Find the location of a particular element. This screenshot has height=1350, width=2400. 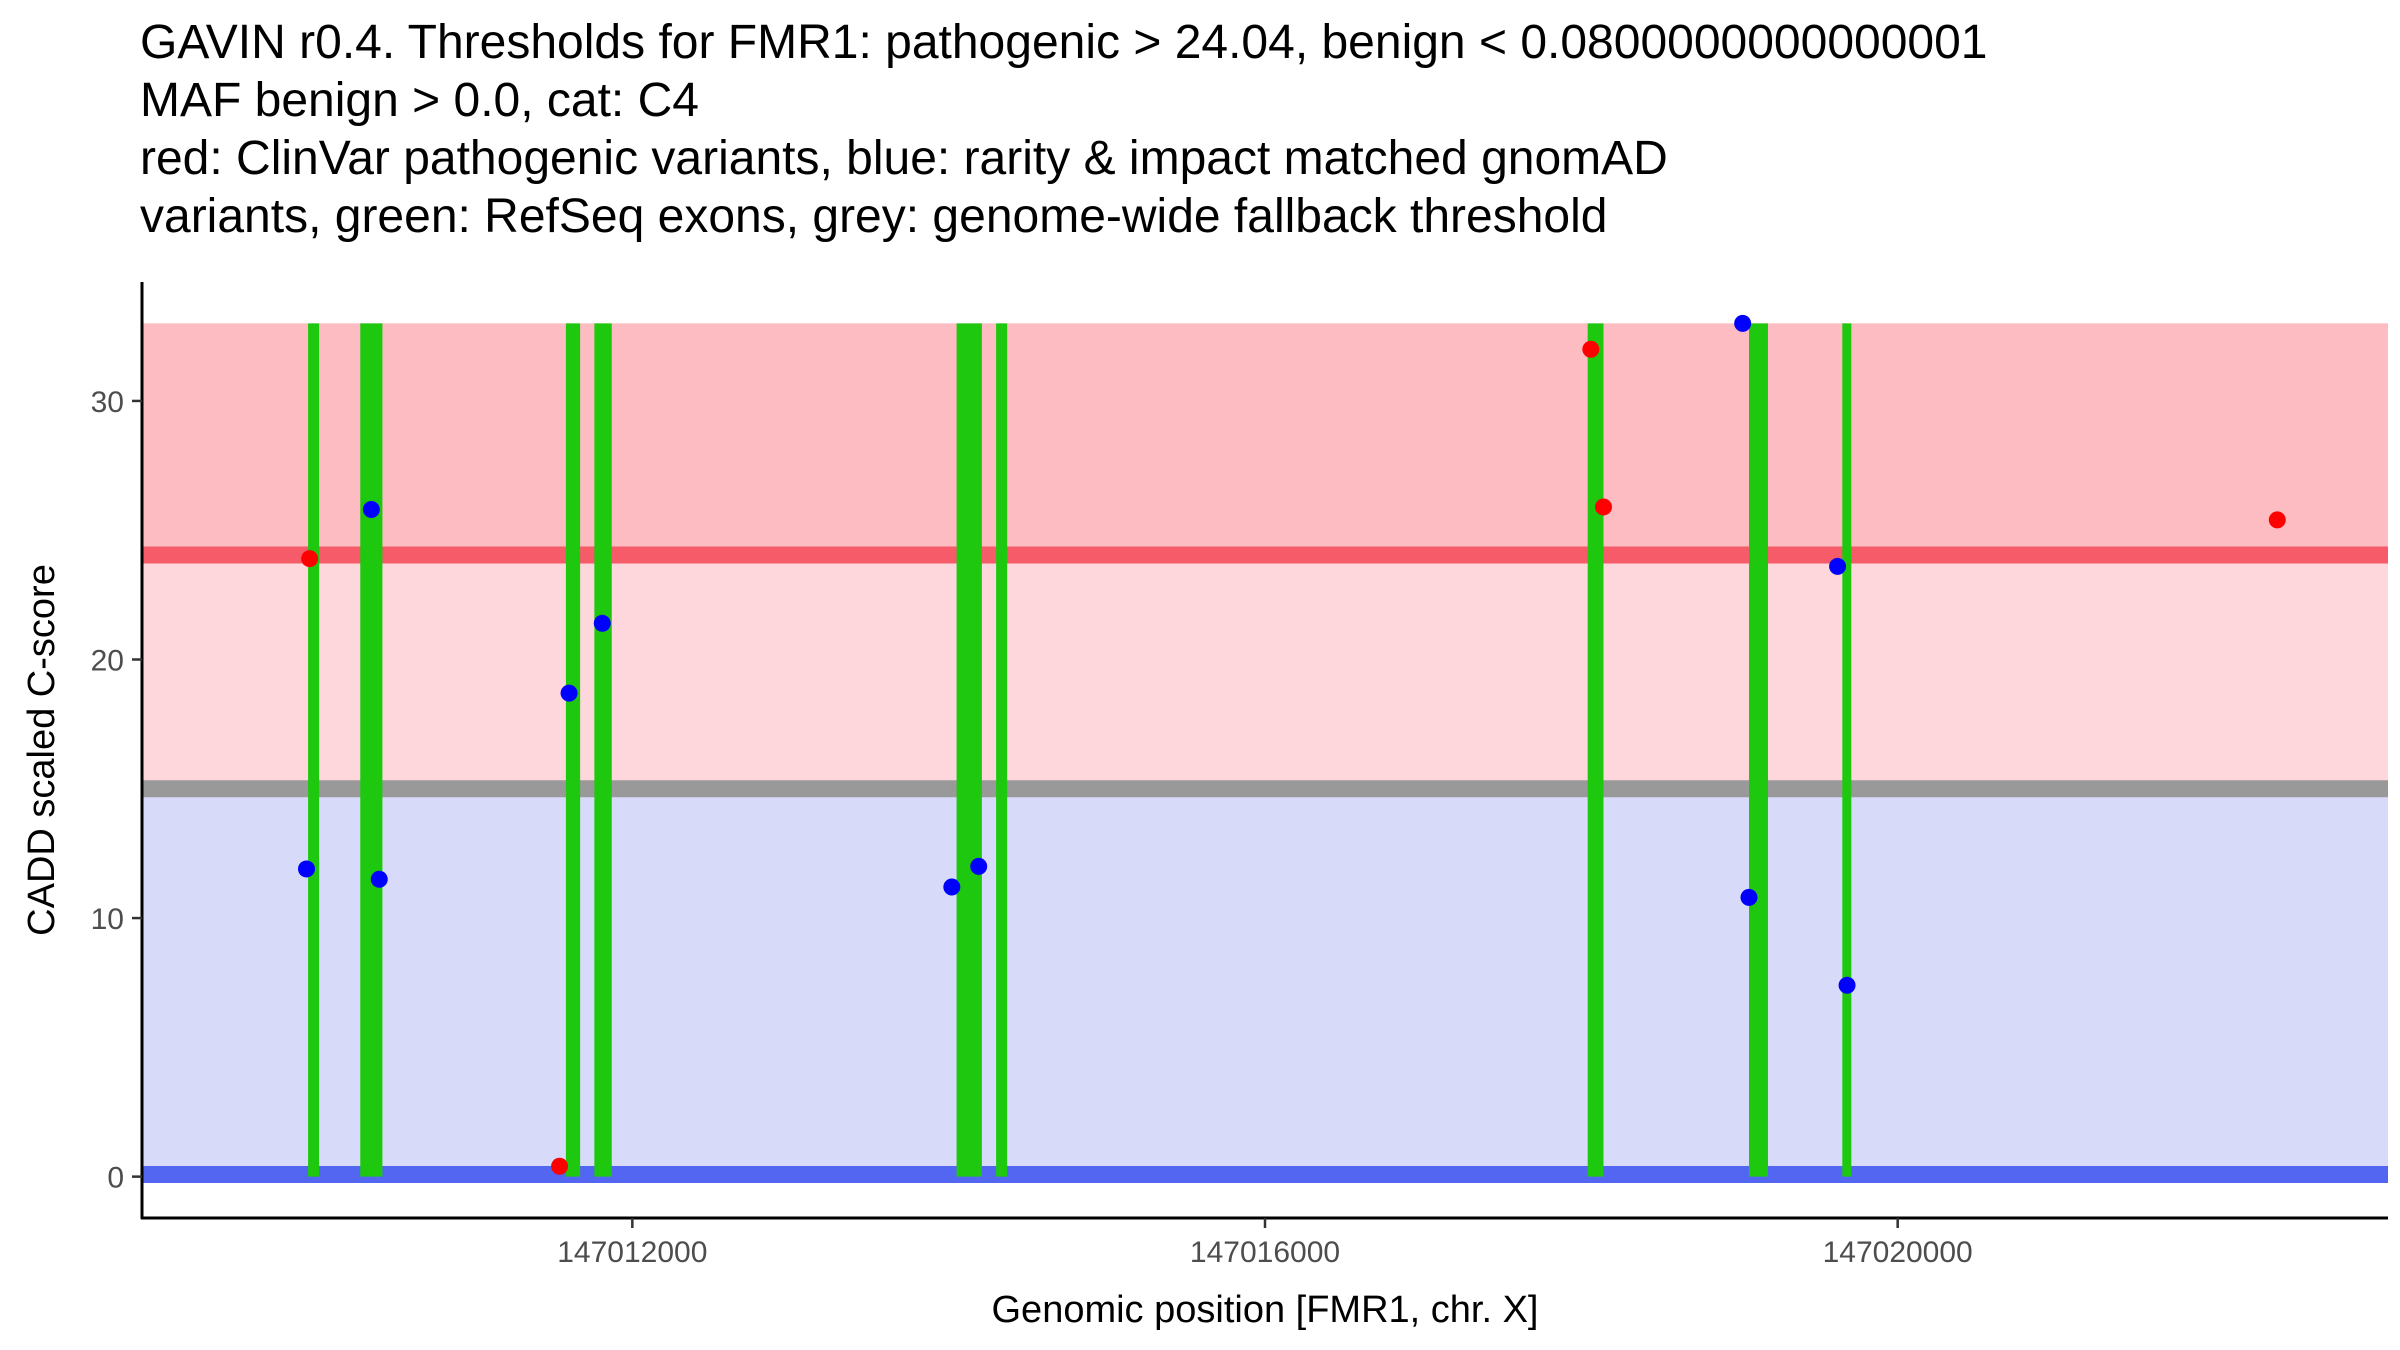

y-axis-title: CADD scaled C-score is located at coordinates (42, 750).